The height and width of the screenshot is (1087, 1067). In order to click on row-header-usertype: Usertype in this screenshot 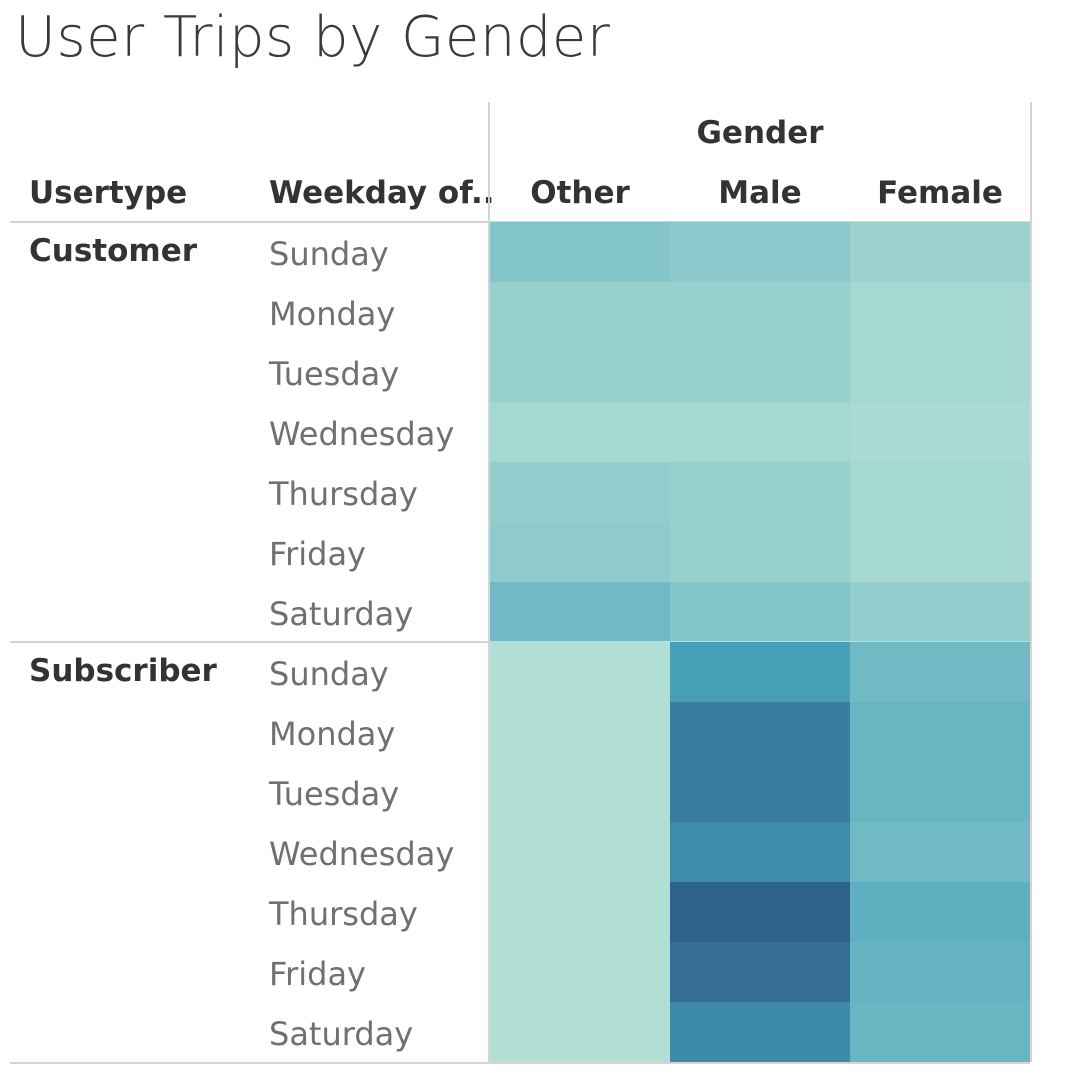, I will do `click(108, 193)`.